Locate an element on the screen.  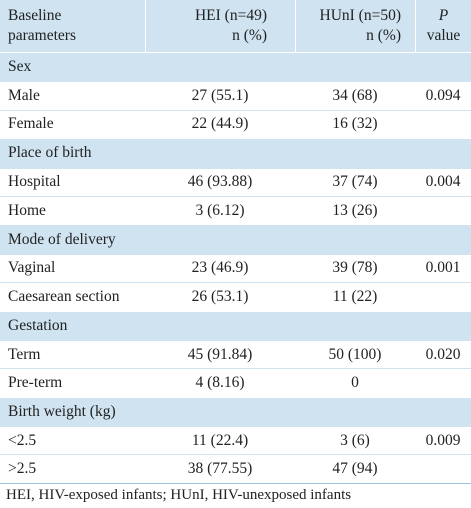
cell: Hospital is located at coordinates (34, 182).